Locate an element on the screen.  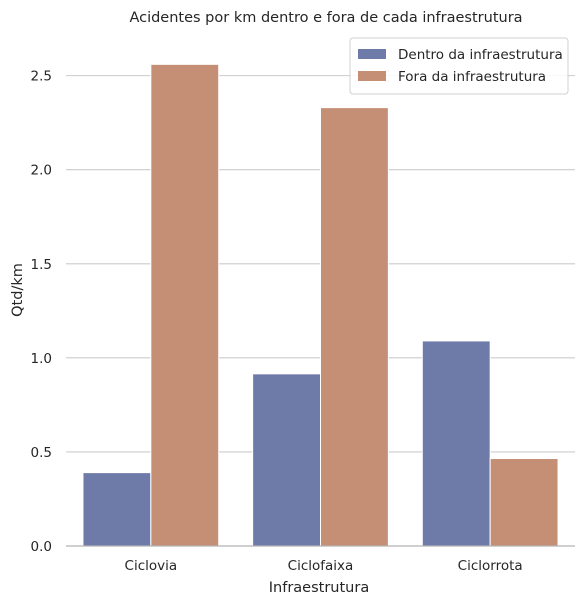
legend-label: Fora da infraestrutura is located at coordinates (472, 77).